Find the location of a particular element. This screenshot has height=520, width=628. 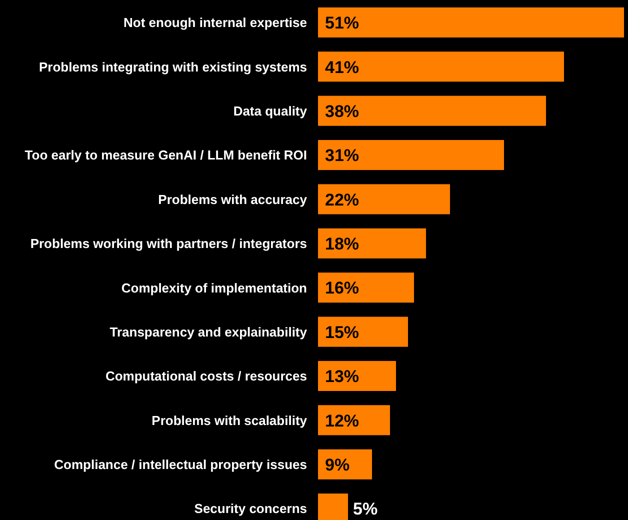

data-label: 5% is located at coordinates (365, 509).